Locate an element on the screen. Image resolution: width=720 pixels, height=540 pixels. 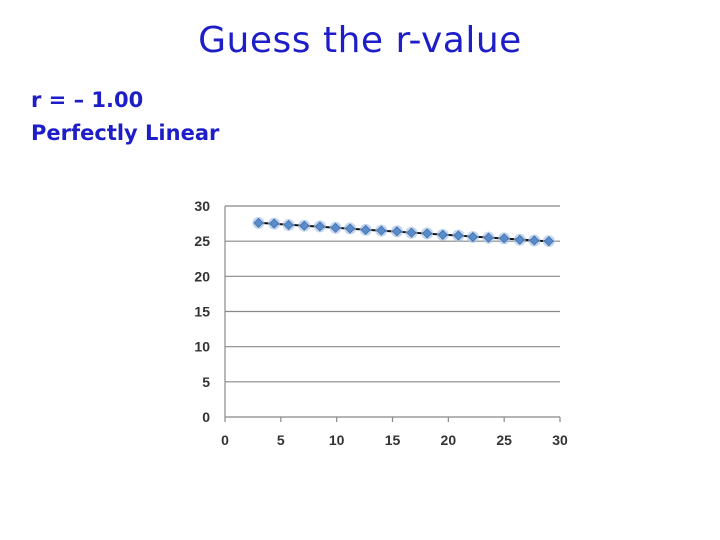
y-tick-label: 30 is located at coordinates (202, 206).